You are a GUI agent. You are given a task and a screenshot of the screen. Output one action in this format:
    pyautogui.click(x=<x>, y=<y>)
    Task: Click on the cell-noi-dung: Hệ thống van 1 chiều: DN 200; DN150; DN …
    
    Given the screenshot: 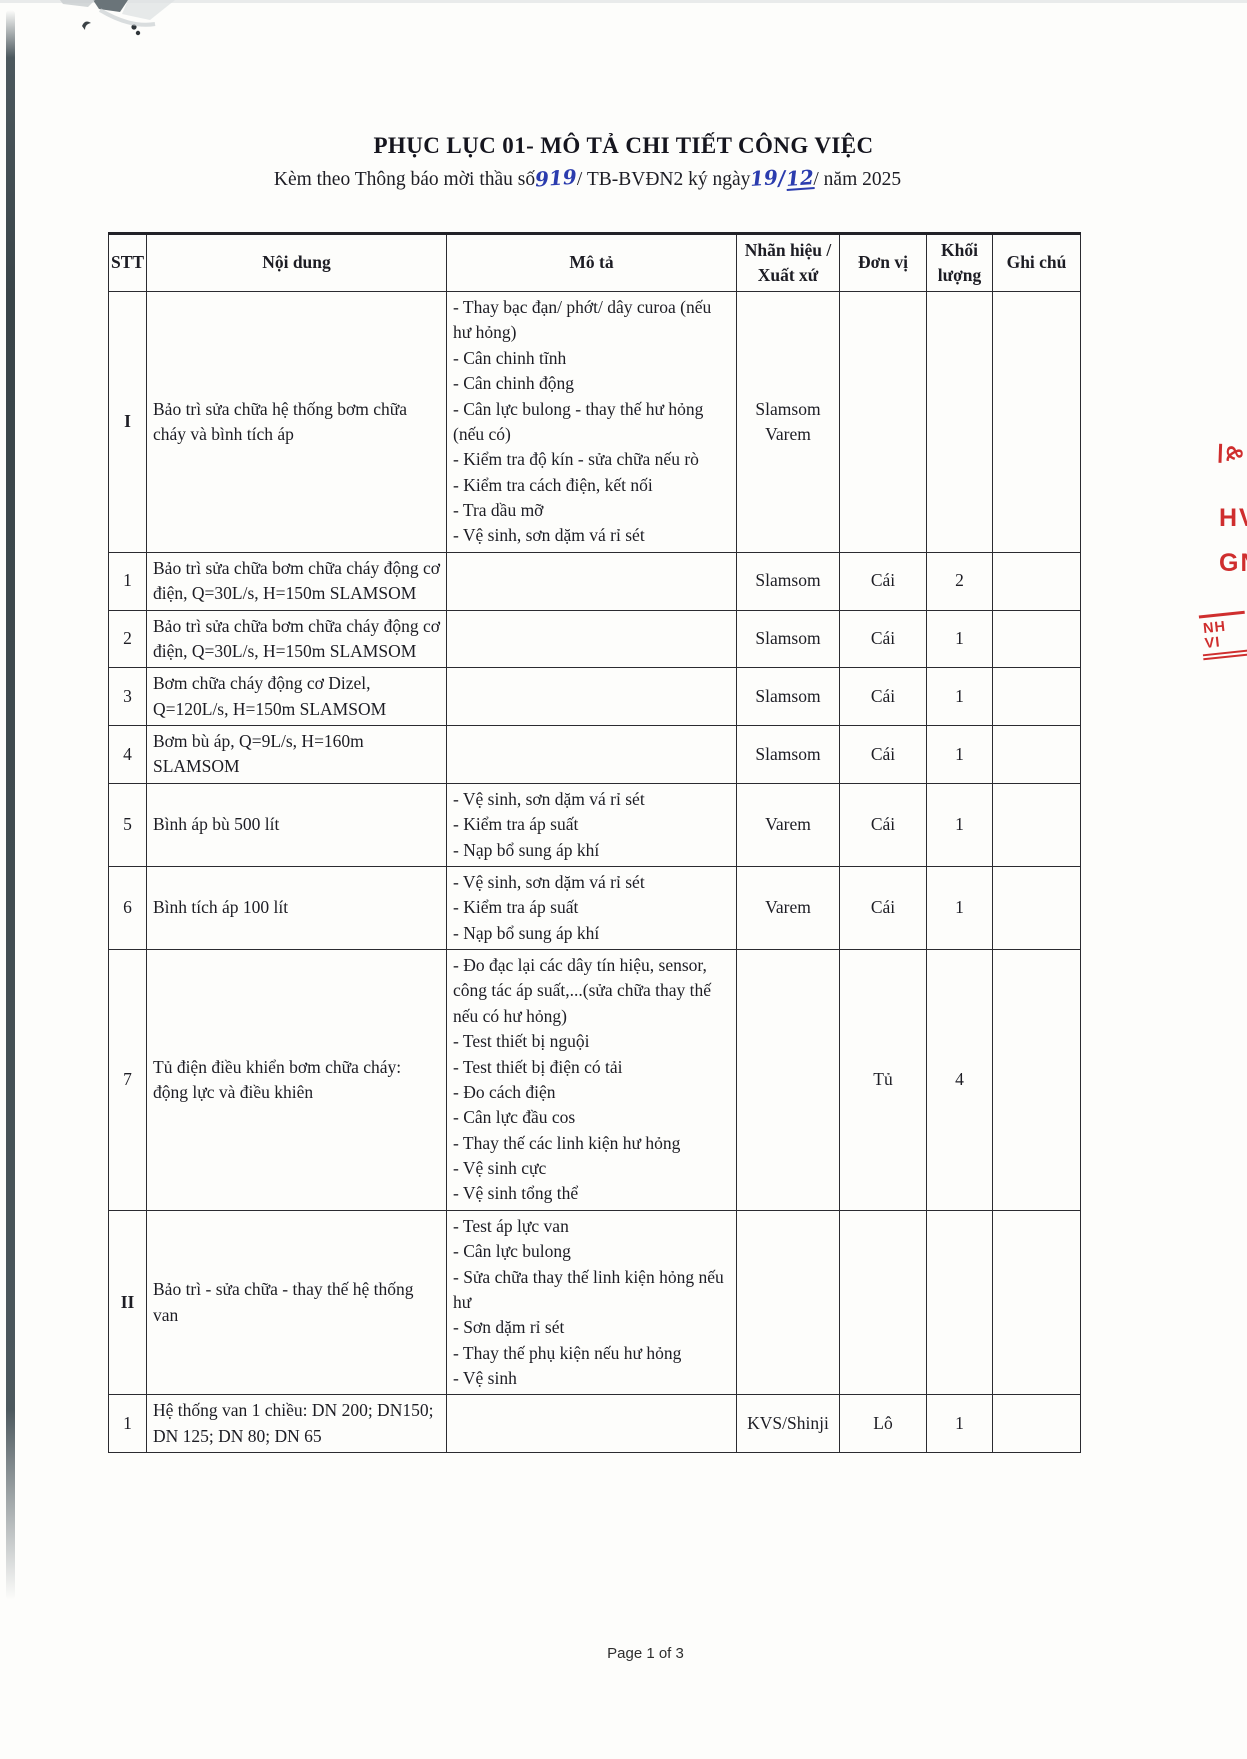 What is the action you would take?
    pyautogui.click(x=296, y=1424)
    